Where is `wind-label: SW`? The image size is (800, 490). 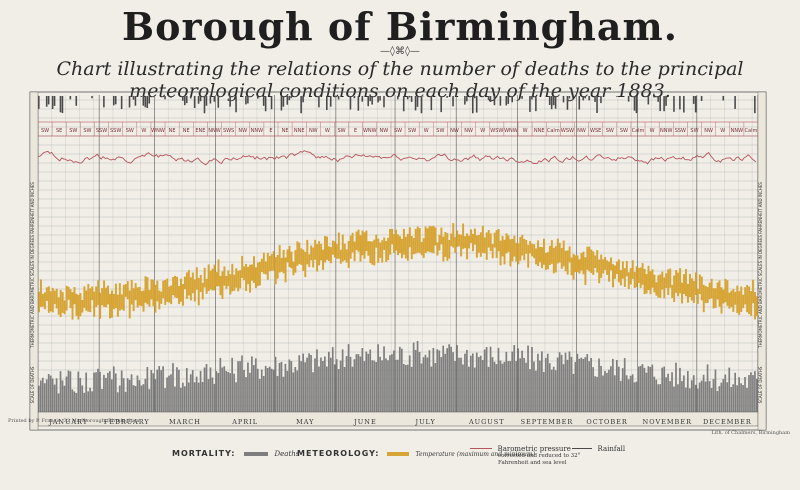 wind-label: SW is located at coordinates (45, 131).